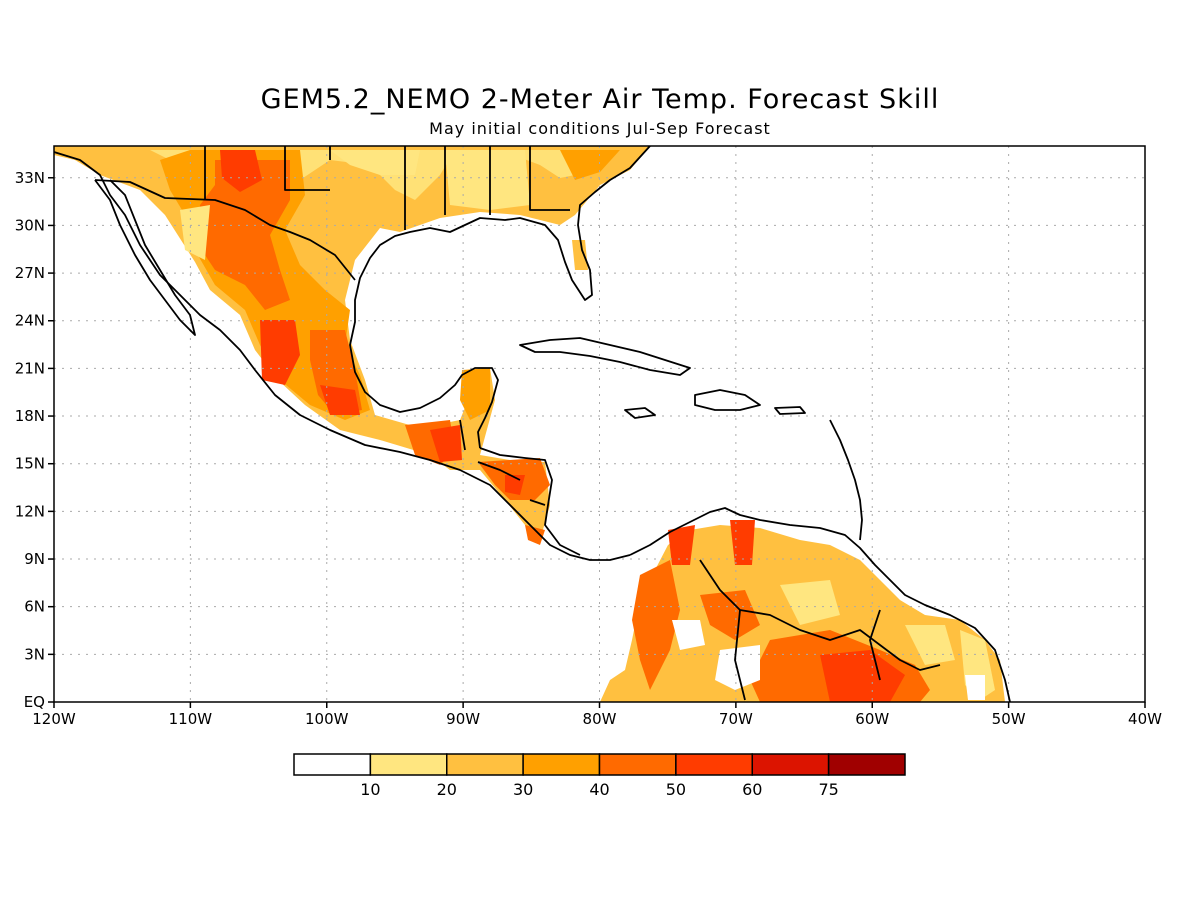 The image size is (1200, 900). I want to click on colorbar-label: 60, so click(752, 789).